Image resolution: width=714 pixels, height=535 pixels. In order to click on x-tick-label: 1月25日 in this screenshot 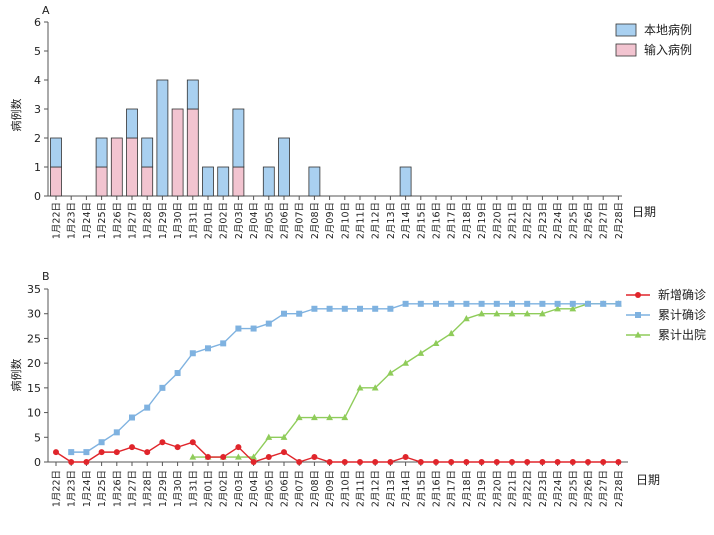, I will do `click(102, 488)`.